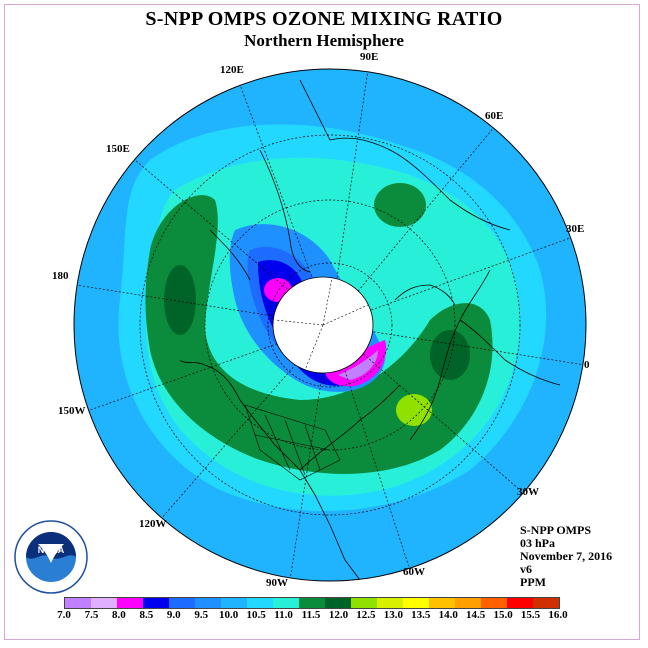  I want to click on us-borders, so click(292, 442).